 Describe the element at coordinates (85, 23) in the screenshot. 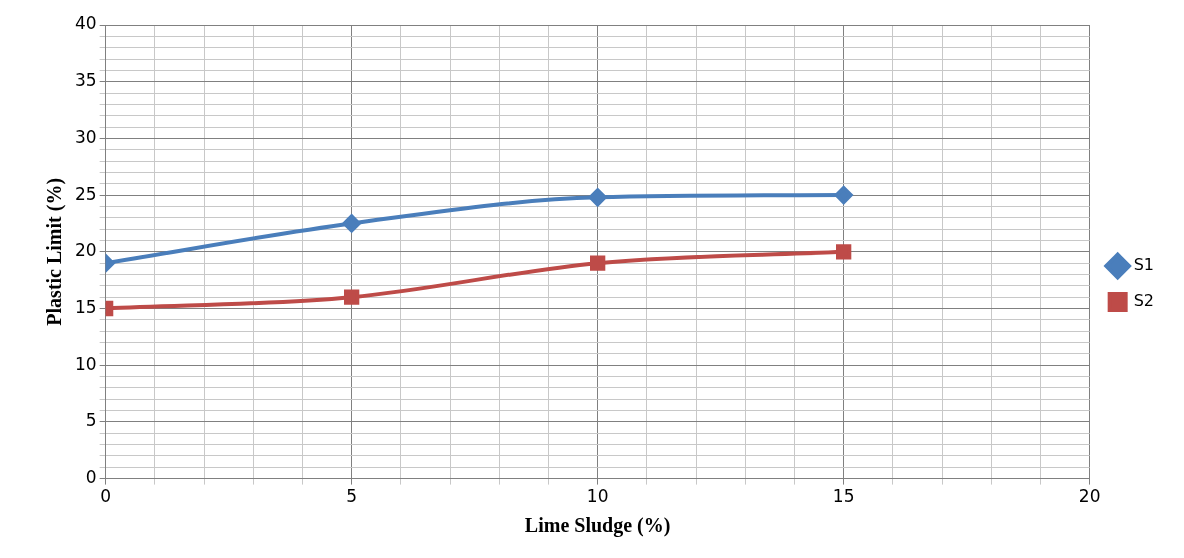

I see `y-tick-label: 40` at that location.